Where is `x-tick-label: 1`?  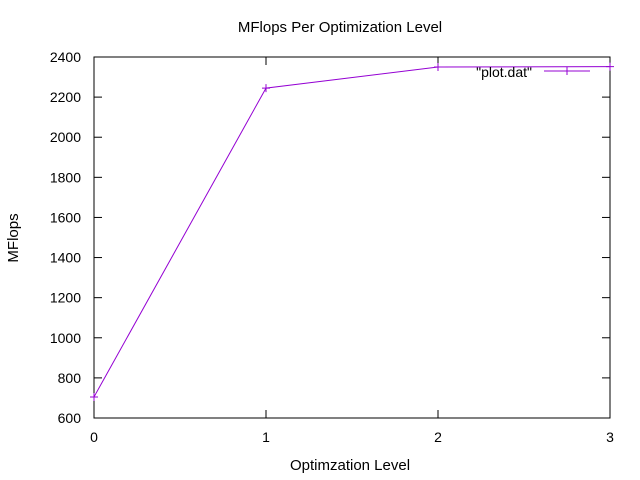 x-tick-label: 1 is located at coordinates (266, 437).